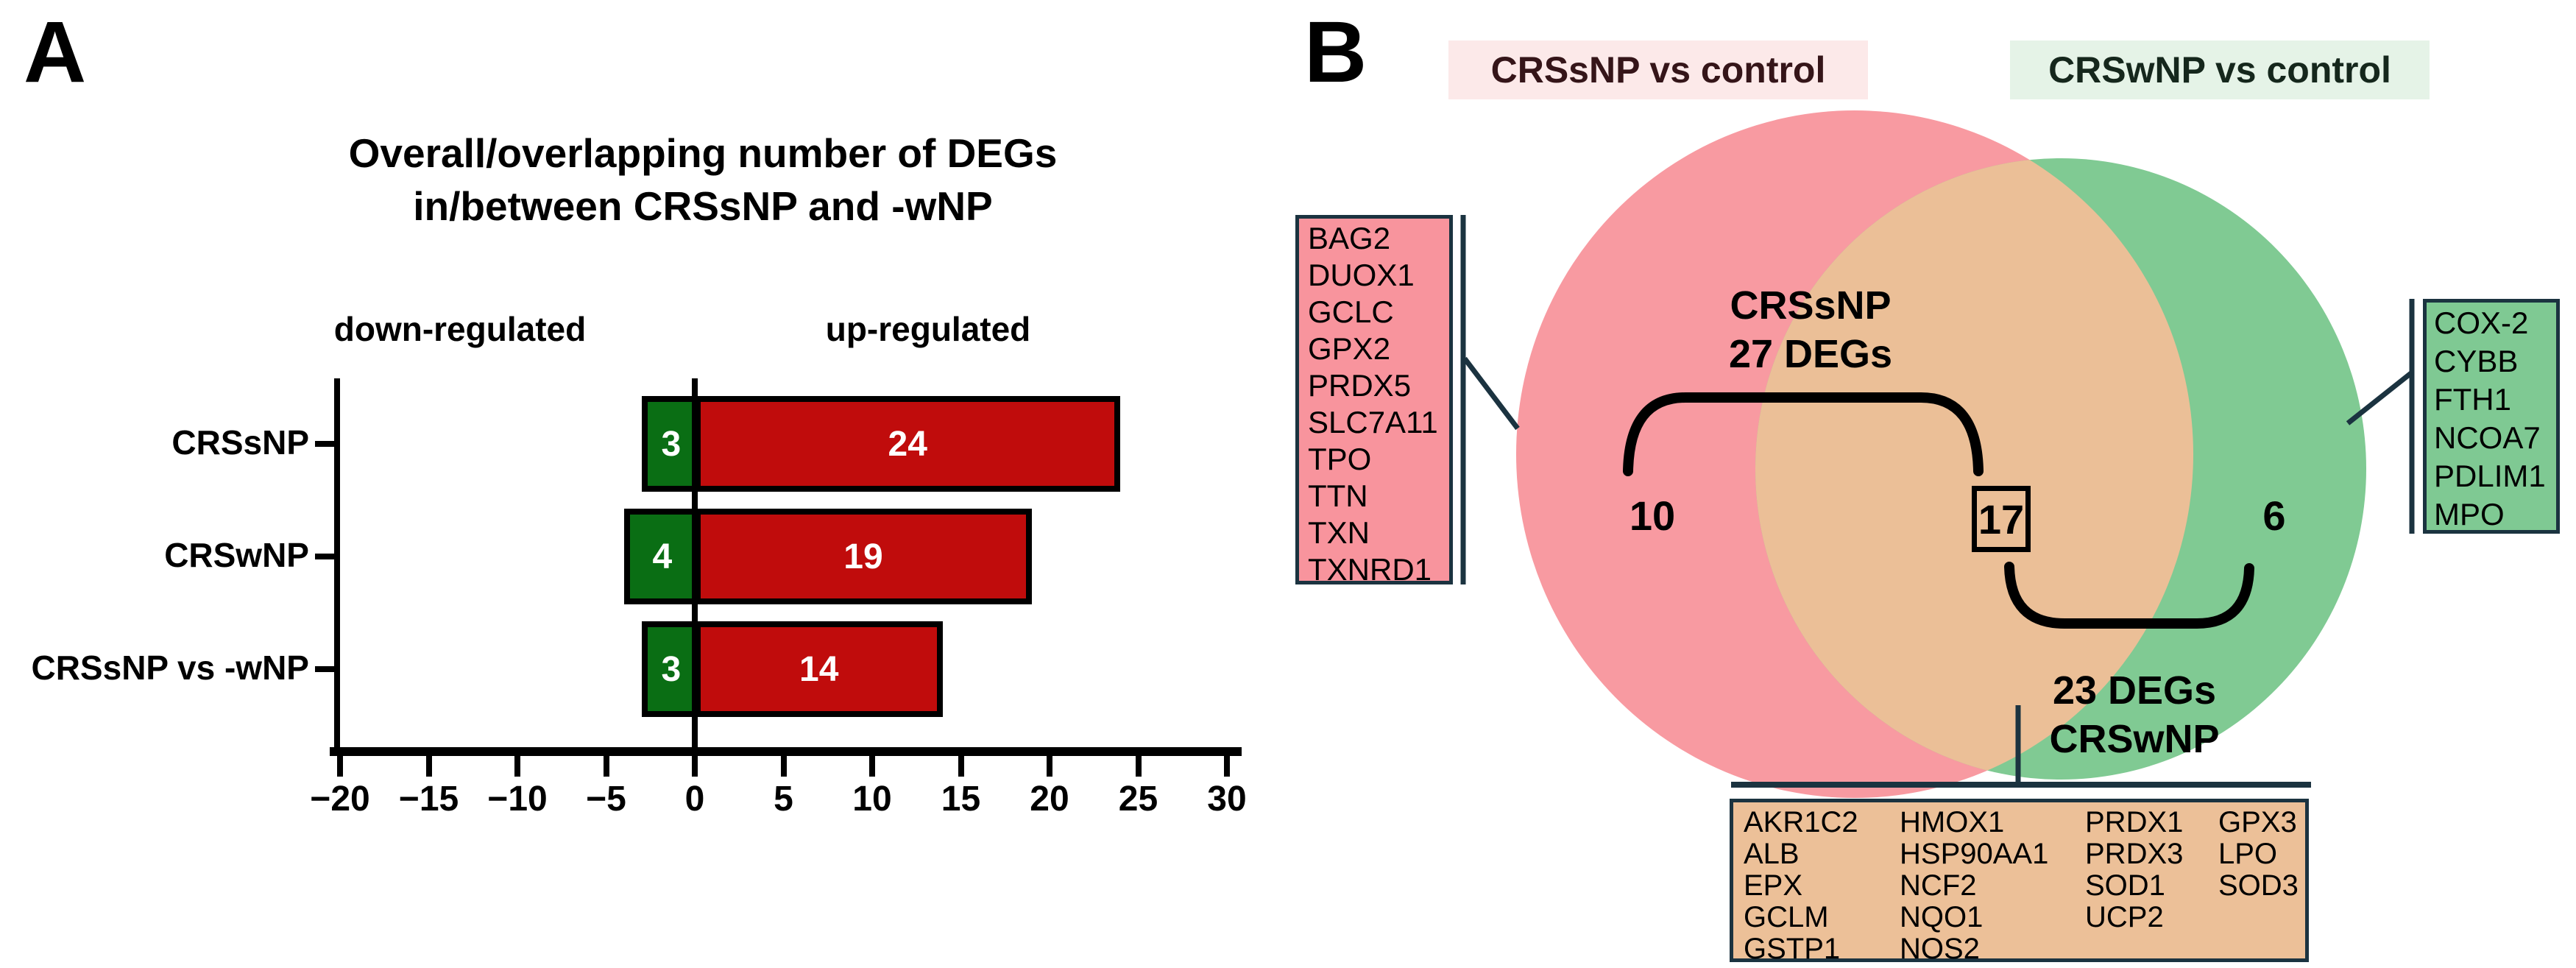 This screenshot has height=968, width=2576. I want to click on left-box-gene: SLC7A11, so click(1373, 422).